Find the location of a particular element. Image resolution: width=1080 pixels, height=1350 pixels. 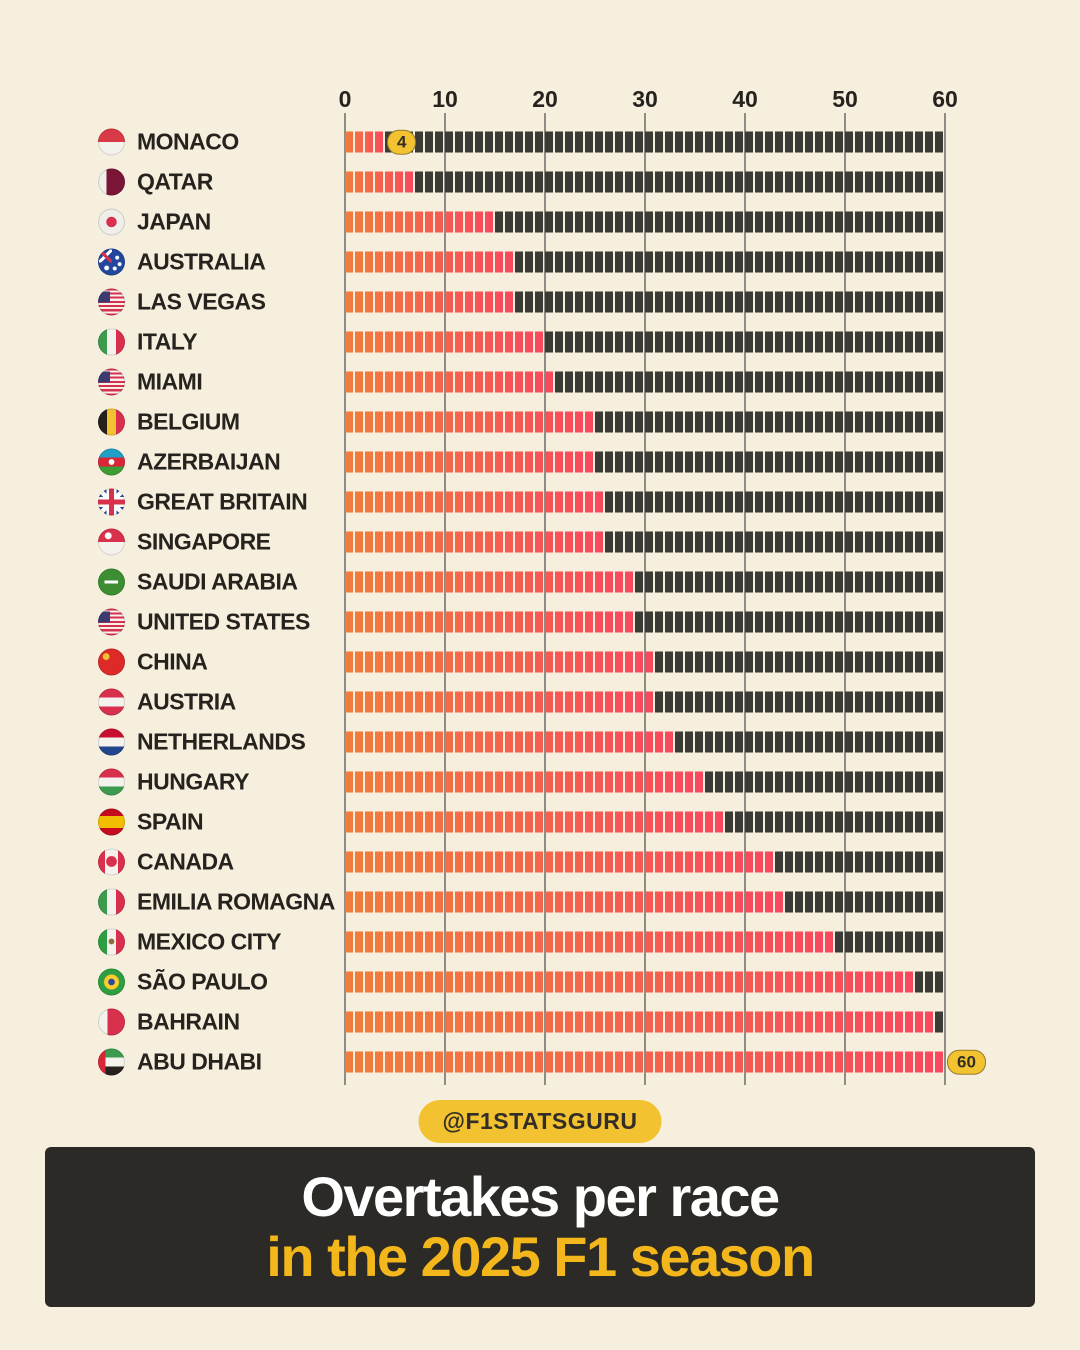

chart-row: NETHERLANDS is located at coordinates (540, 742).